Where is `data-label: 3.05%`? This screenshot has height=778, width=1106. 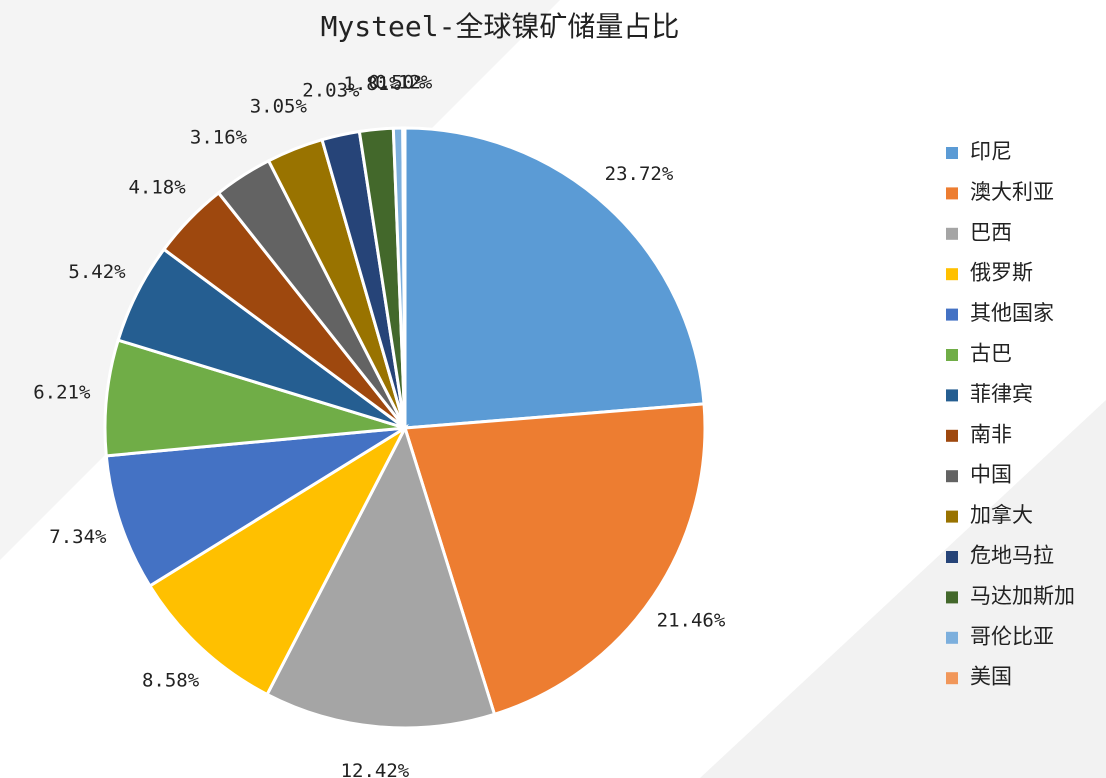 data-label: 3.05% is located at coordinates (279, 107).